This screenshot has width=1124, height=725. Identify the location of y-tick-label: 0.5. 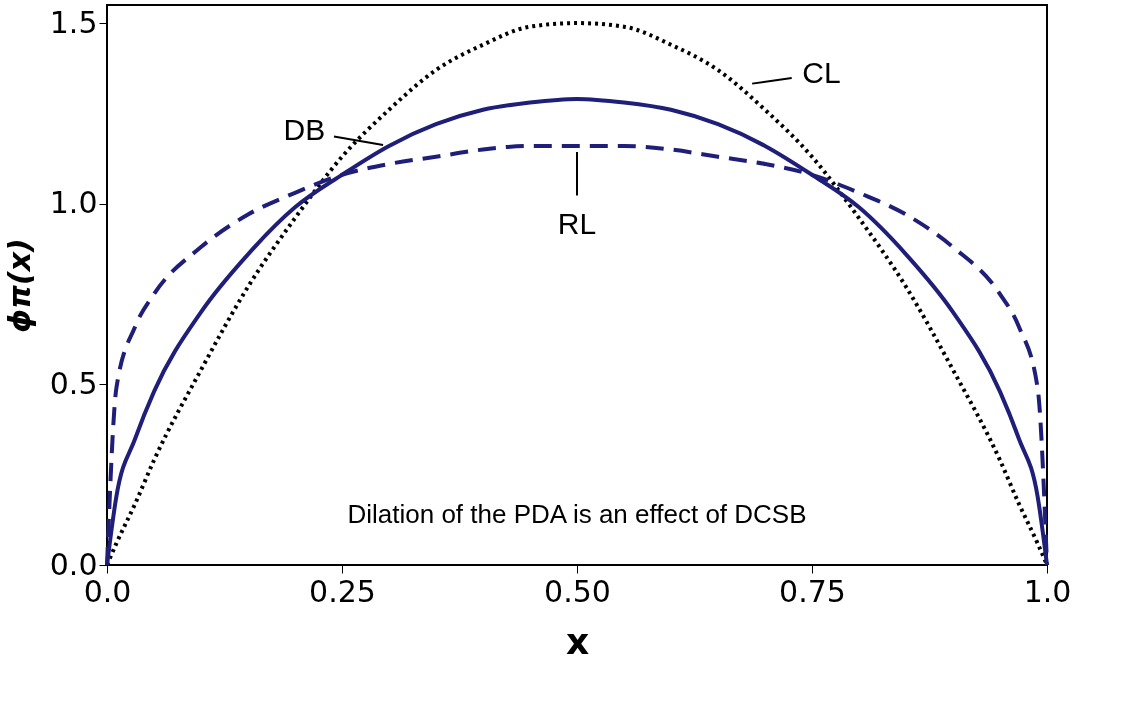
(73, 383).